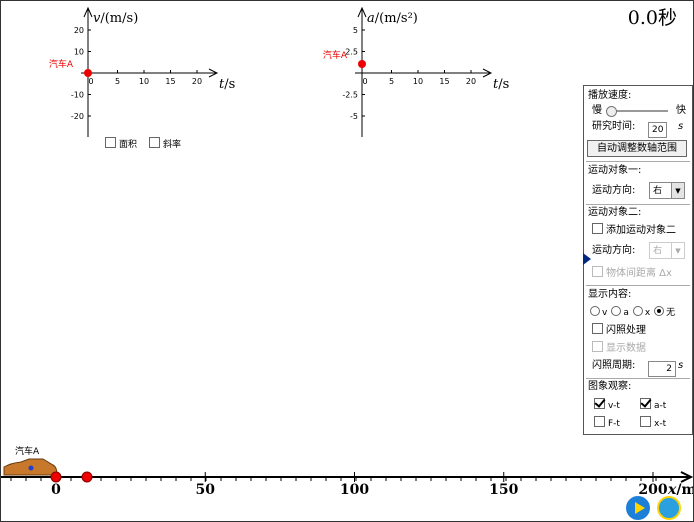  What do you see at coordinates (172, 145) in the screenshot?
I see `slope-label: 斜率` at bounding box center [172, 145].